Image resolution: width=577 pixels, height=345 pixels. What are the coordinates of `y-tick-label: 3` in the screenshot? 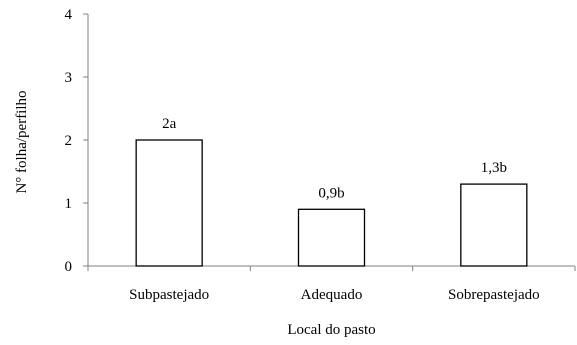 It's located at (69, 78).